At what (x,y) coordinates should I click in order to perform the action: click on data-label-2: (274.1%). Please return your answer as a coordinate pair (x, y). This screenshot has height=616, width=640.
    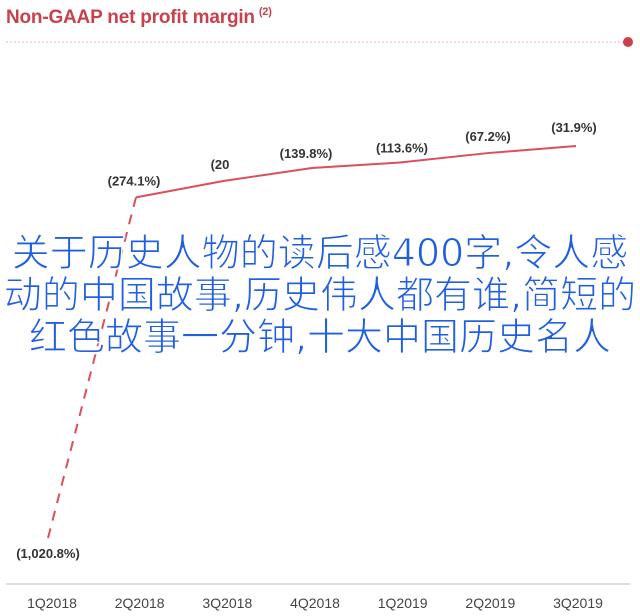
    Looking at the image, I should click on (134, 180).